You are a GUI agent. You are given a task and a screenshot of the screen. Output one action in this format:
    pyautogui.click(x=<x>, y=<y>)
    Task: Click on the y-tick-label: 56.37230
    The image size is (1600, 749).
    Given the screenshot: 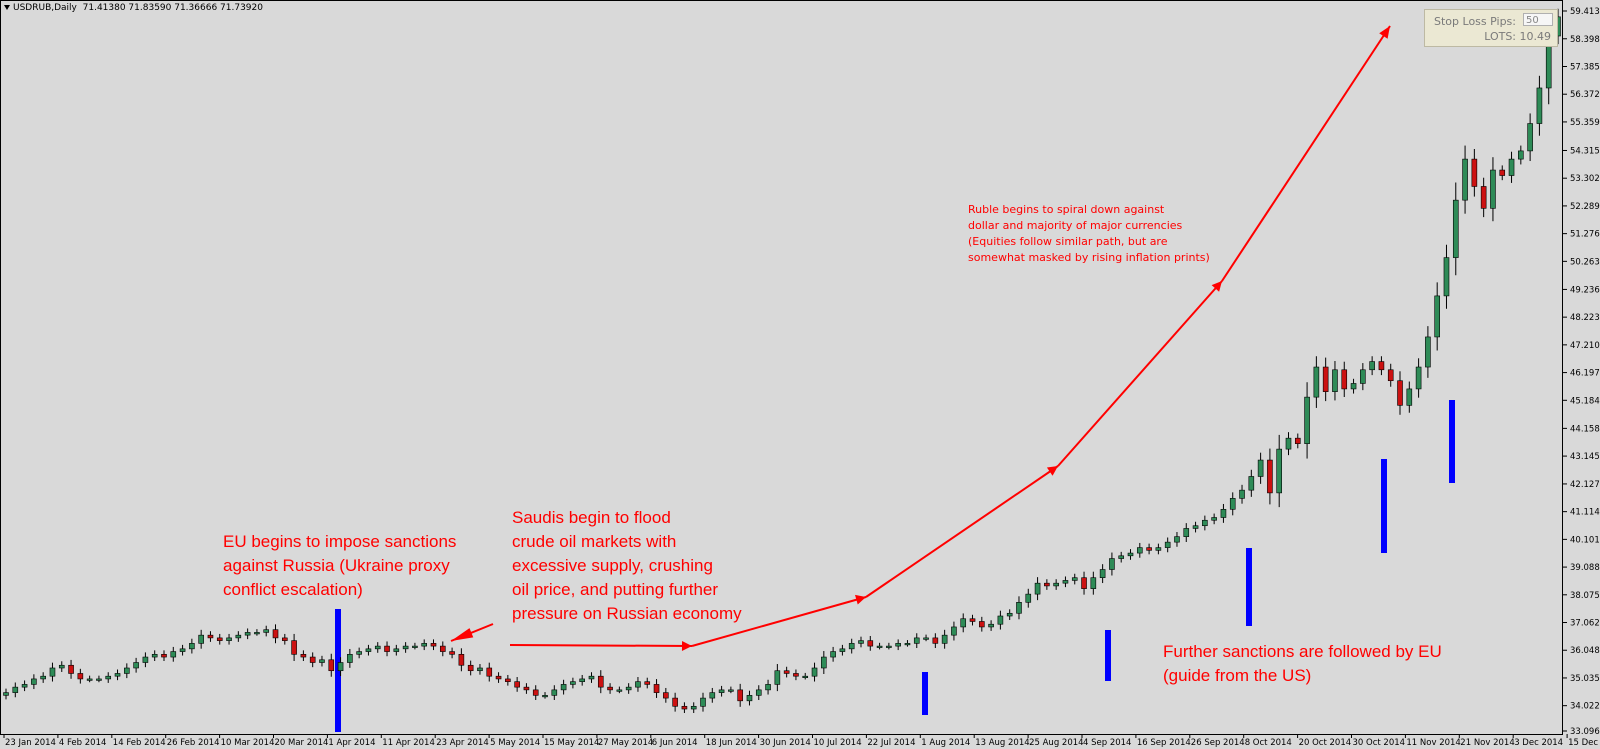 What is the action you would take?
    pyautogui.click(x=1585, y=95)
    